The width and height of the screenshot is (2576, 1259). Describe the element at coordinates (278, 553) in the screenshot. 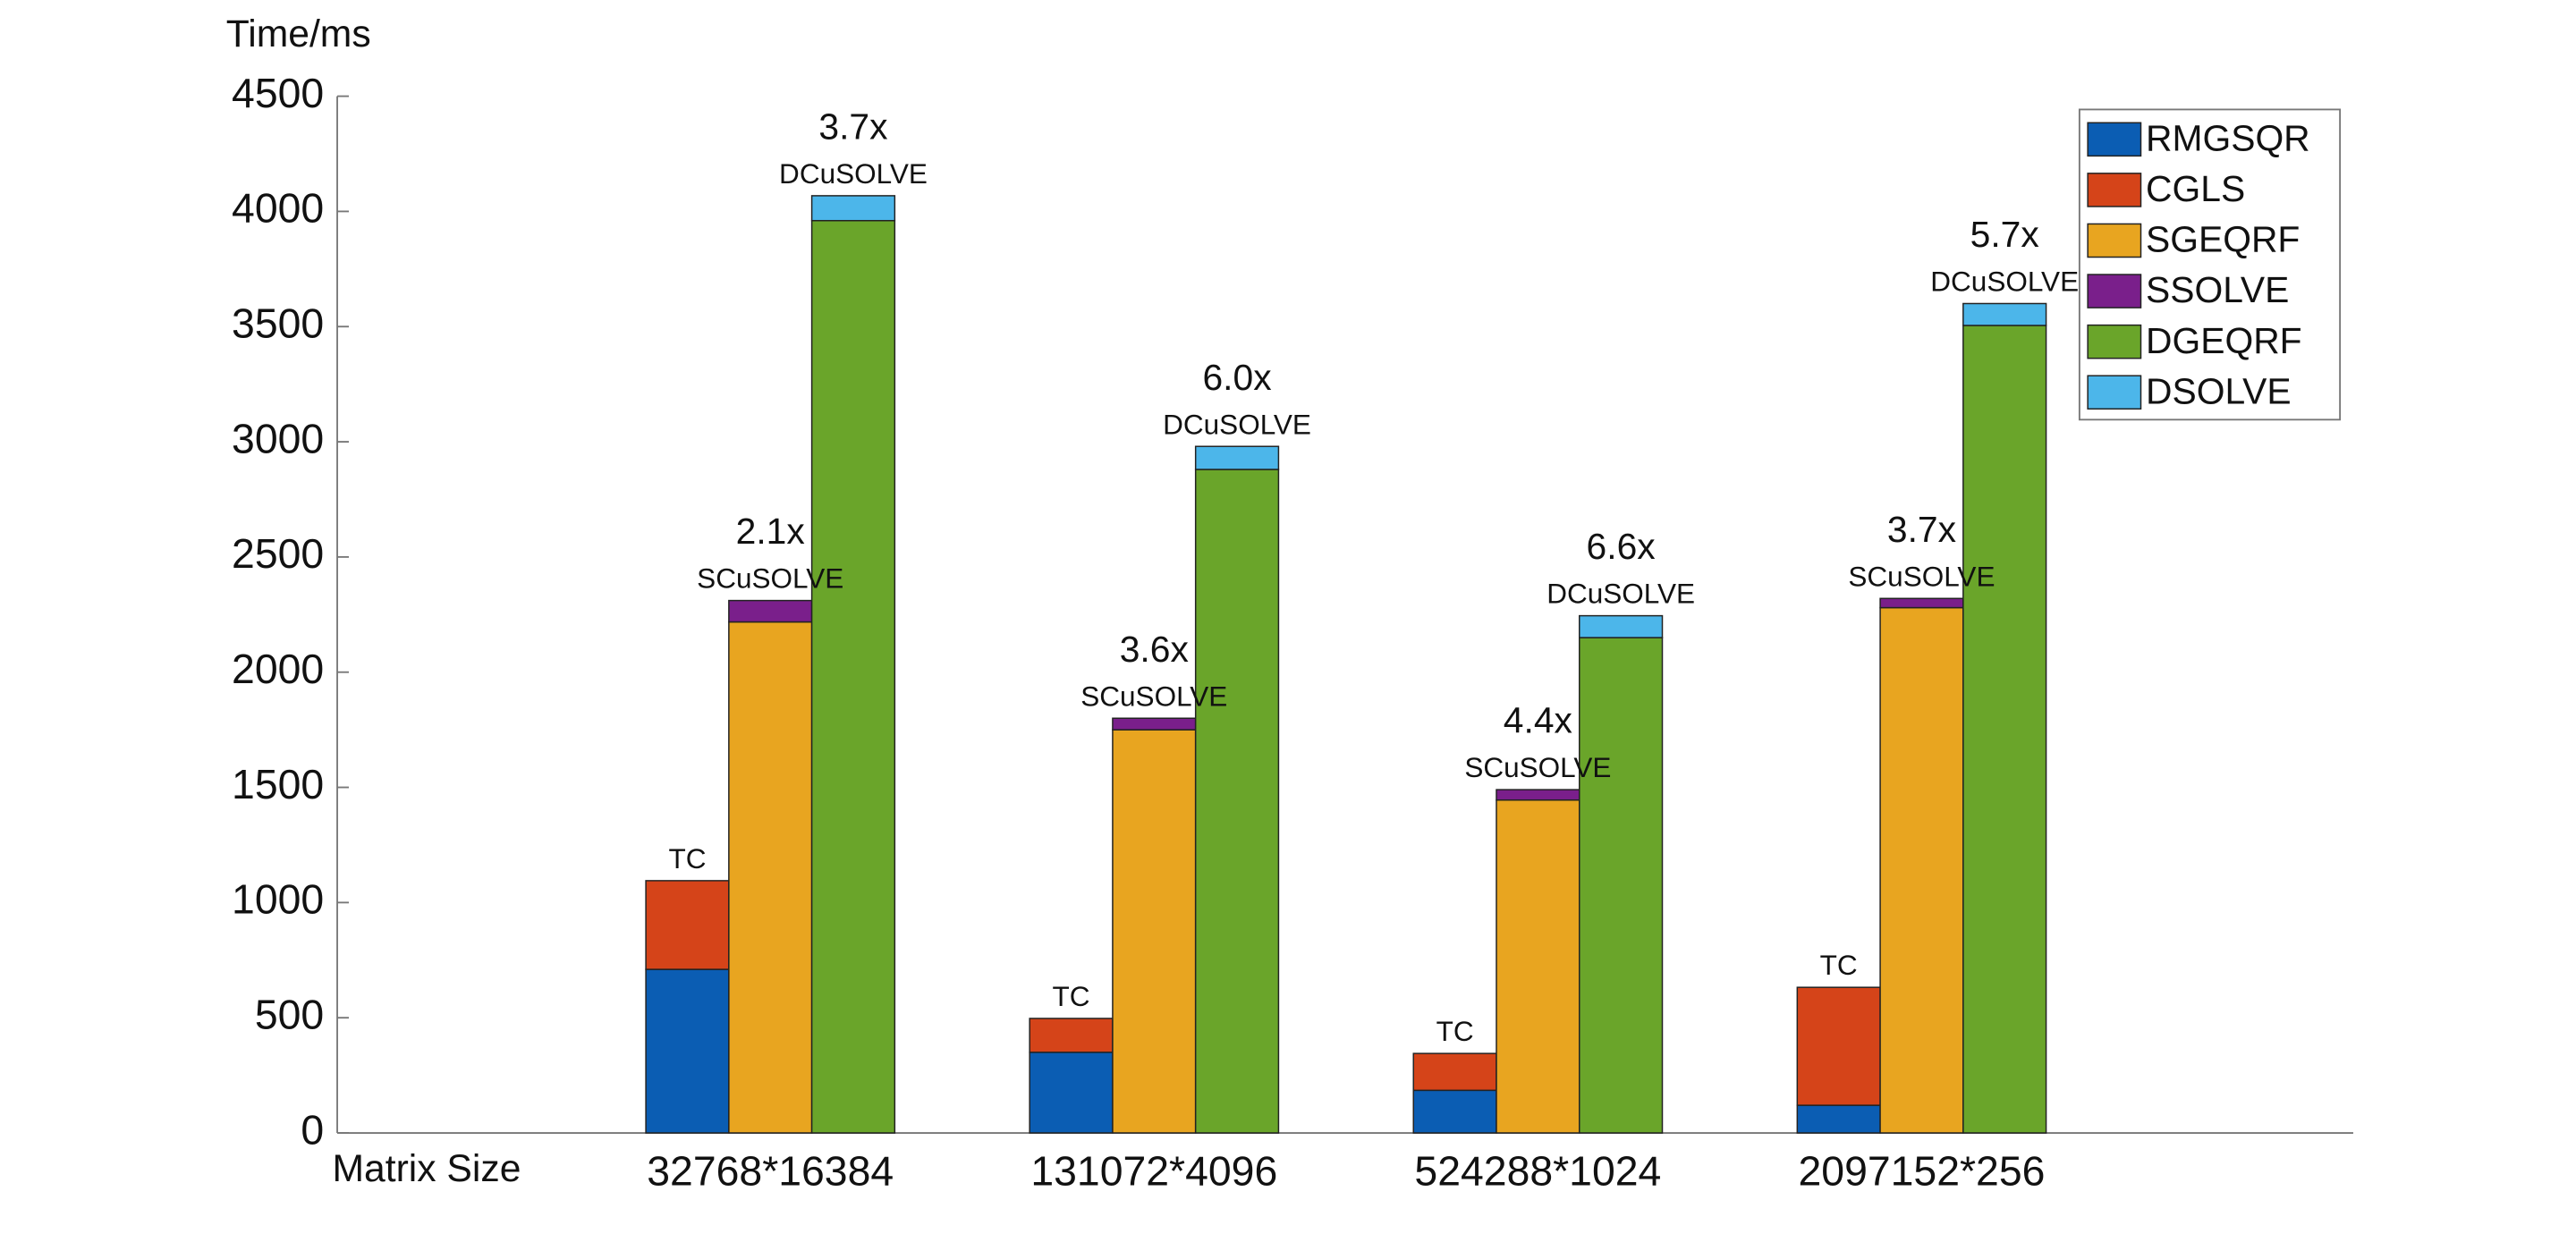

I see `y-tick-label: 2500` at that location.